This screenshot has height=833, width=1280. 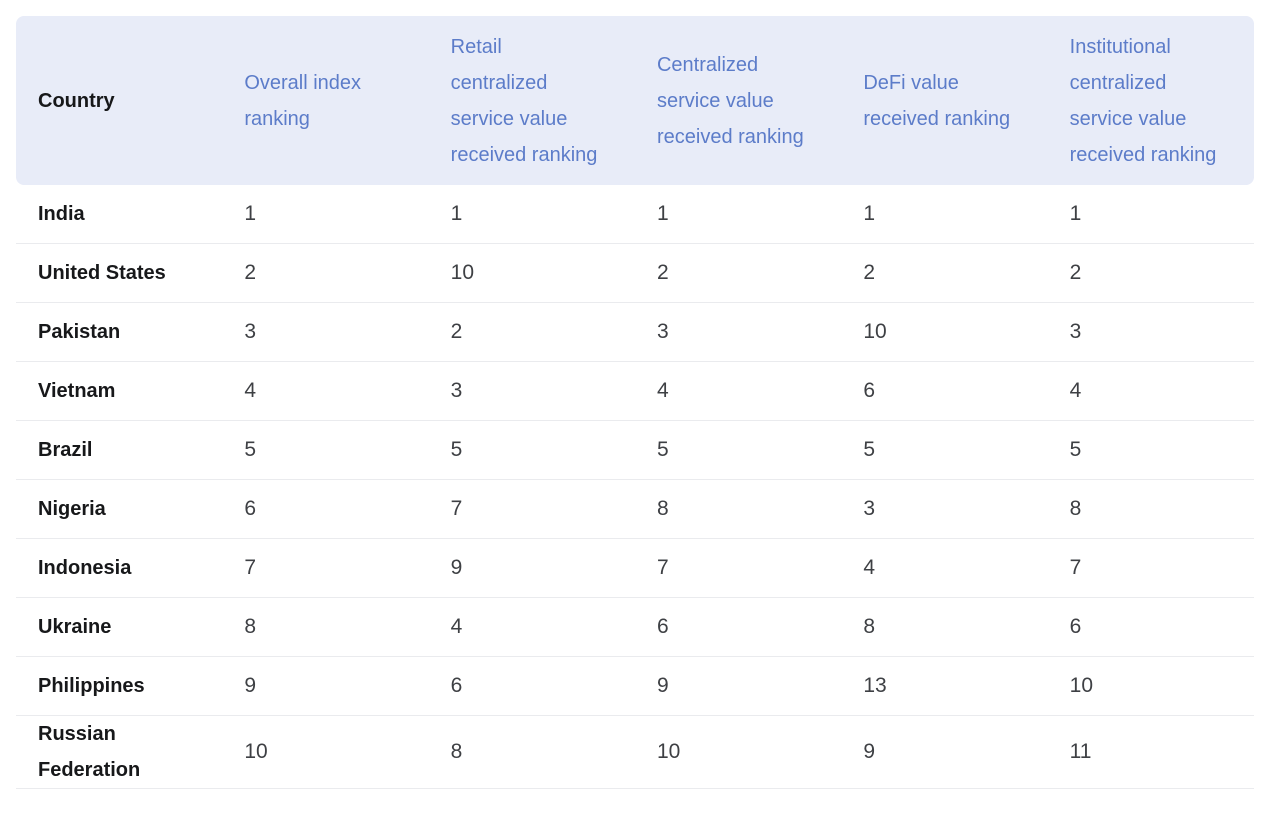 I want to click on table-row-united-states: United States 2 10 2 2 2, so click(x=635, y=273).